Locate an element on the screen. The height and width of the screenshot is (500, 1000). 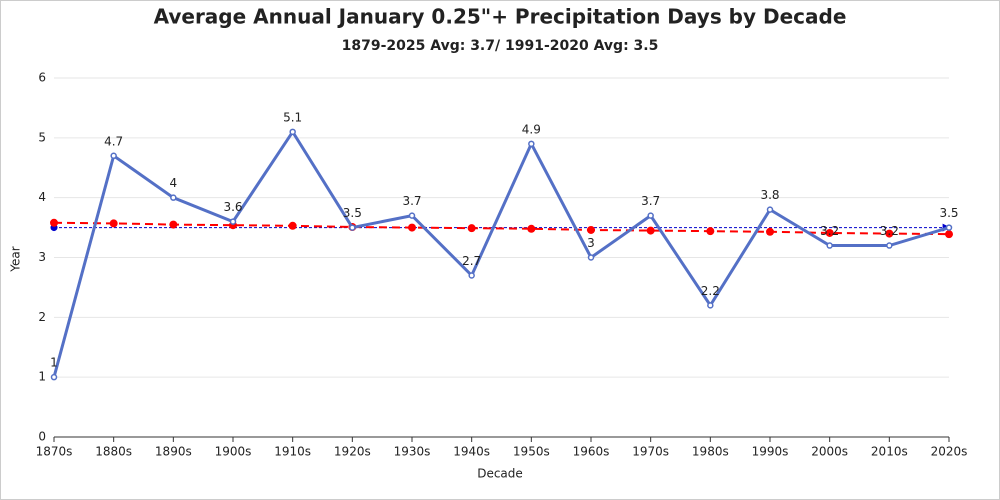
x-tick-label: 1980s is located at coordinates (710, 452).